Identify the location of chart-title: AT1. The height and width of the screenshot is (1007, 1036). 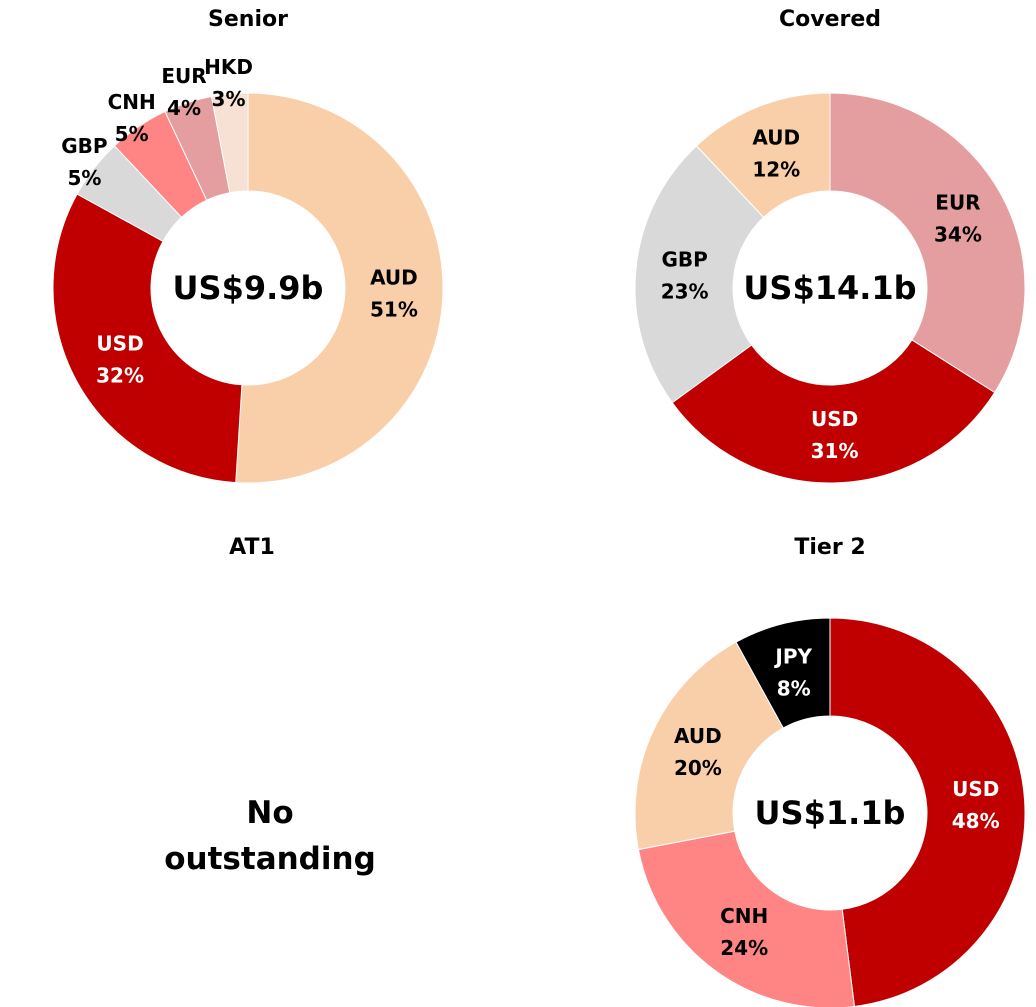
(252, 547).